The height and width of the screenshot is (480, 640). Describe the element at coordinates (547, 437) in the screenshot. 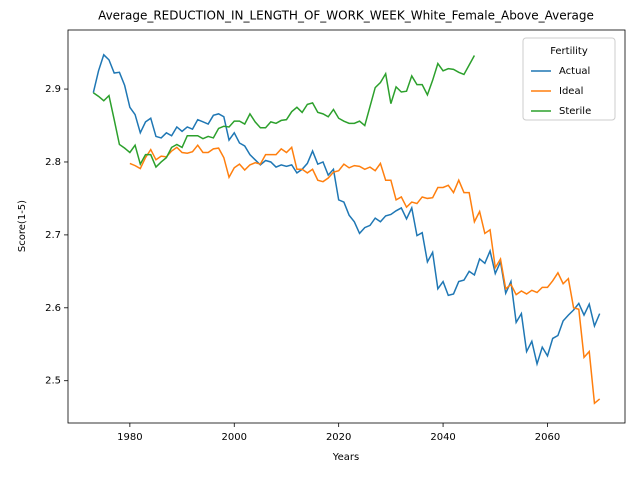

I see `x-tick-label: 2060` at that location.